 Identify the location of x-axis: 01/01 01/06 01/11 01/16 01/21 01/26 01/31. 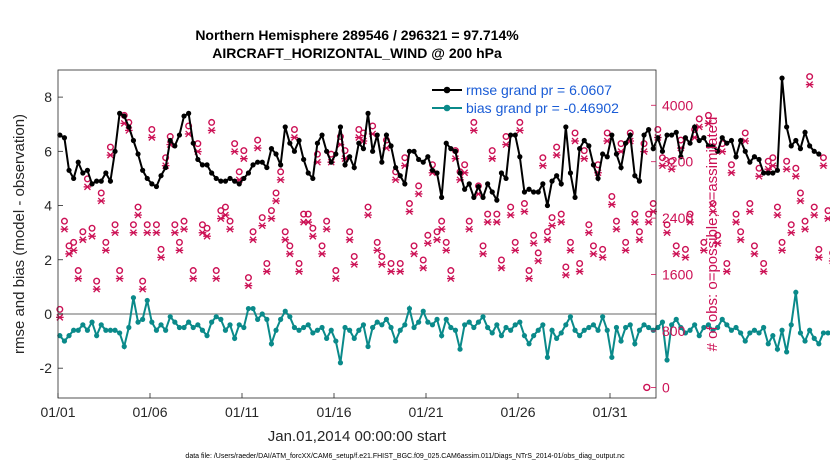
(334, 406).